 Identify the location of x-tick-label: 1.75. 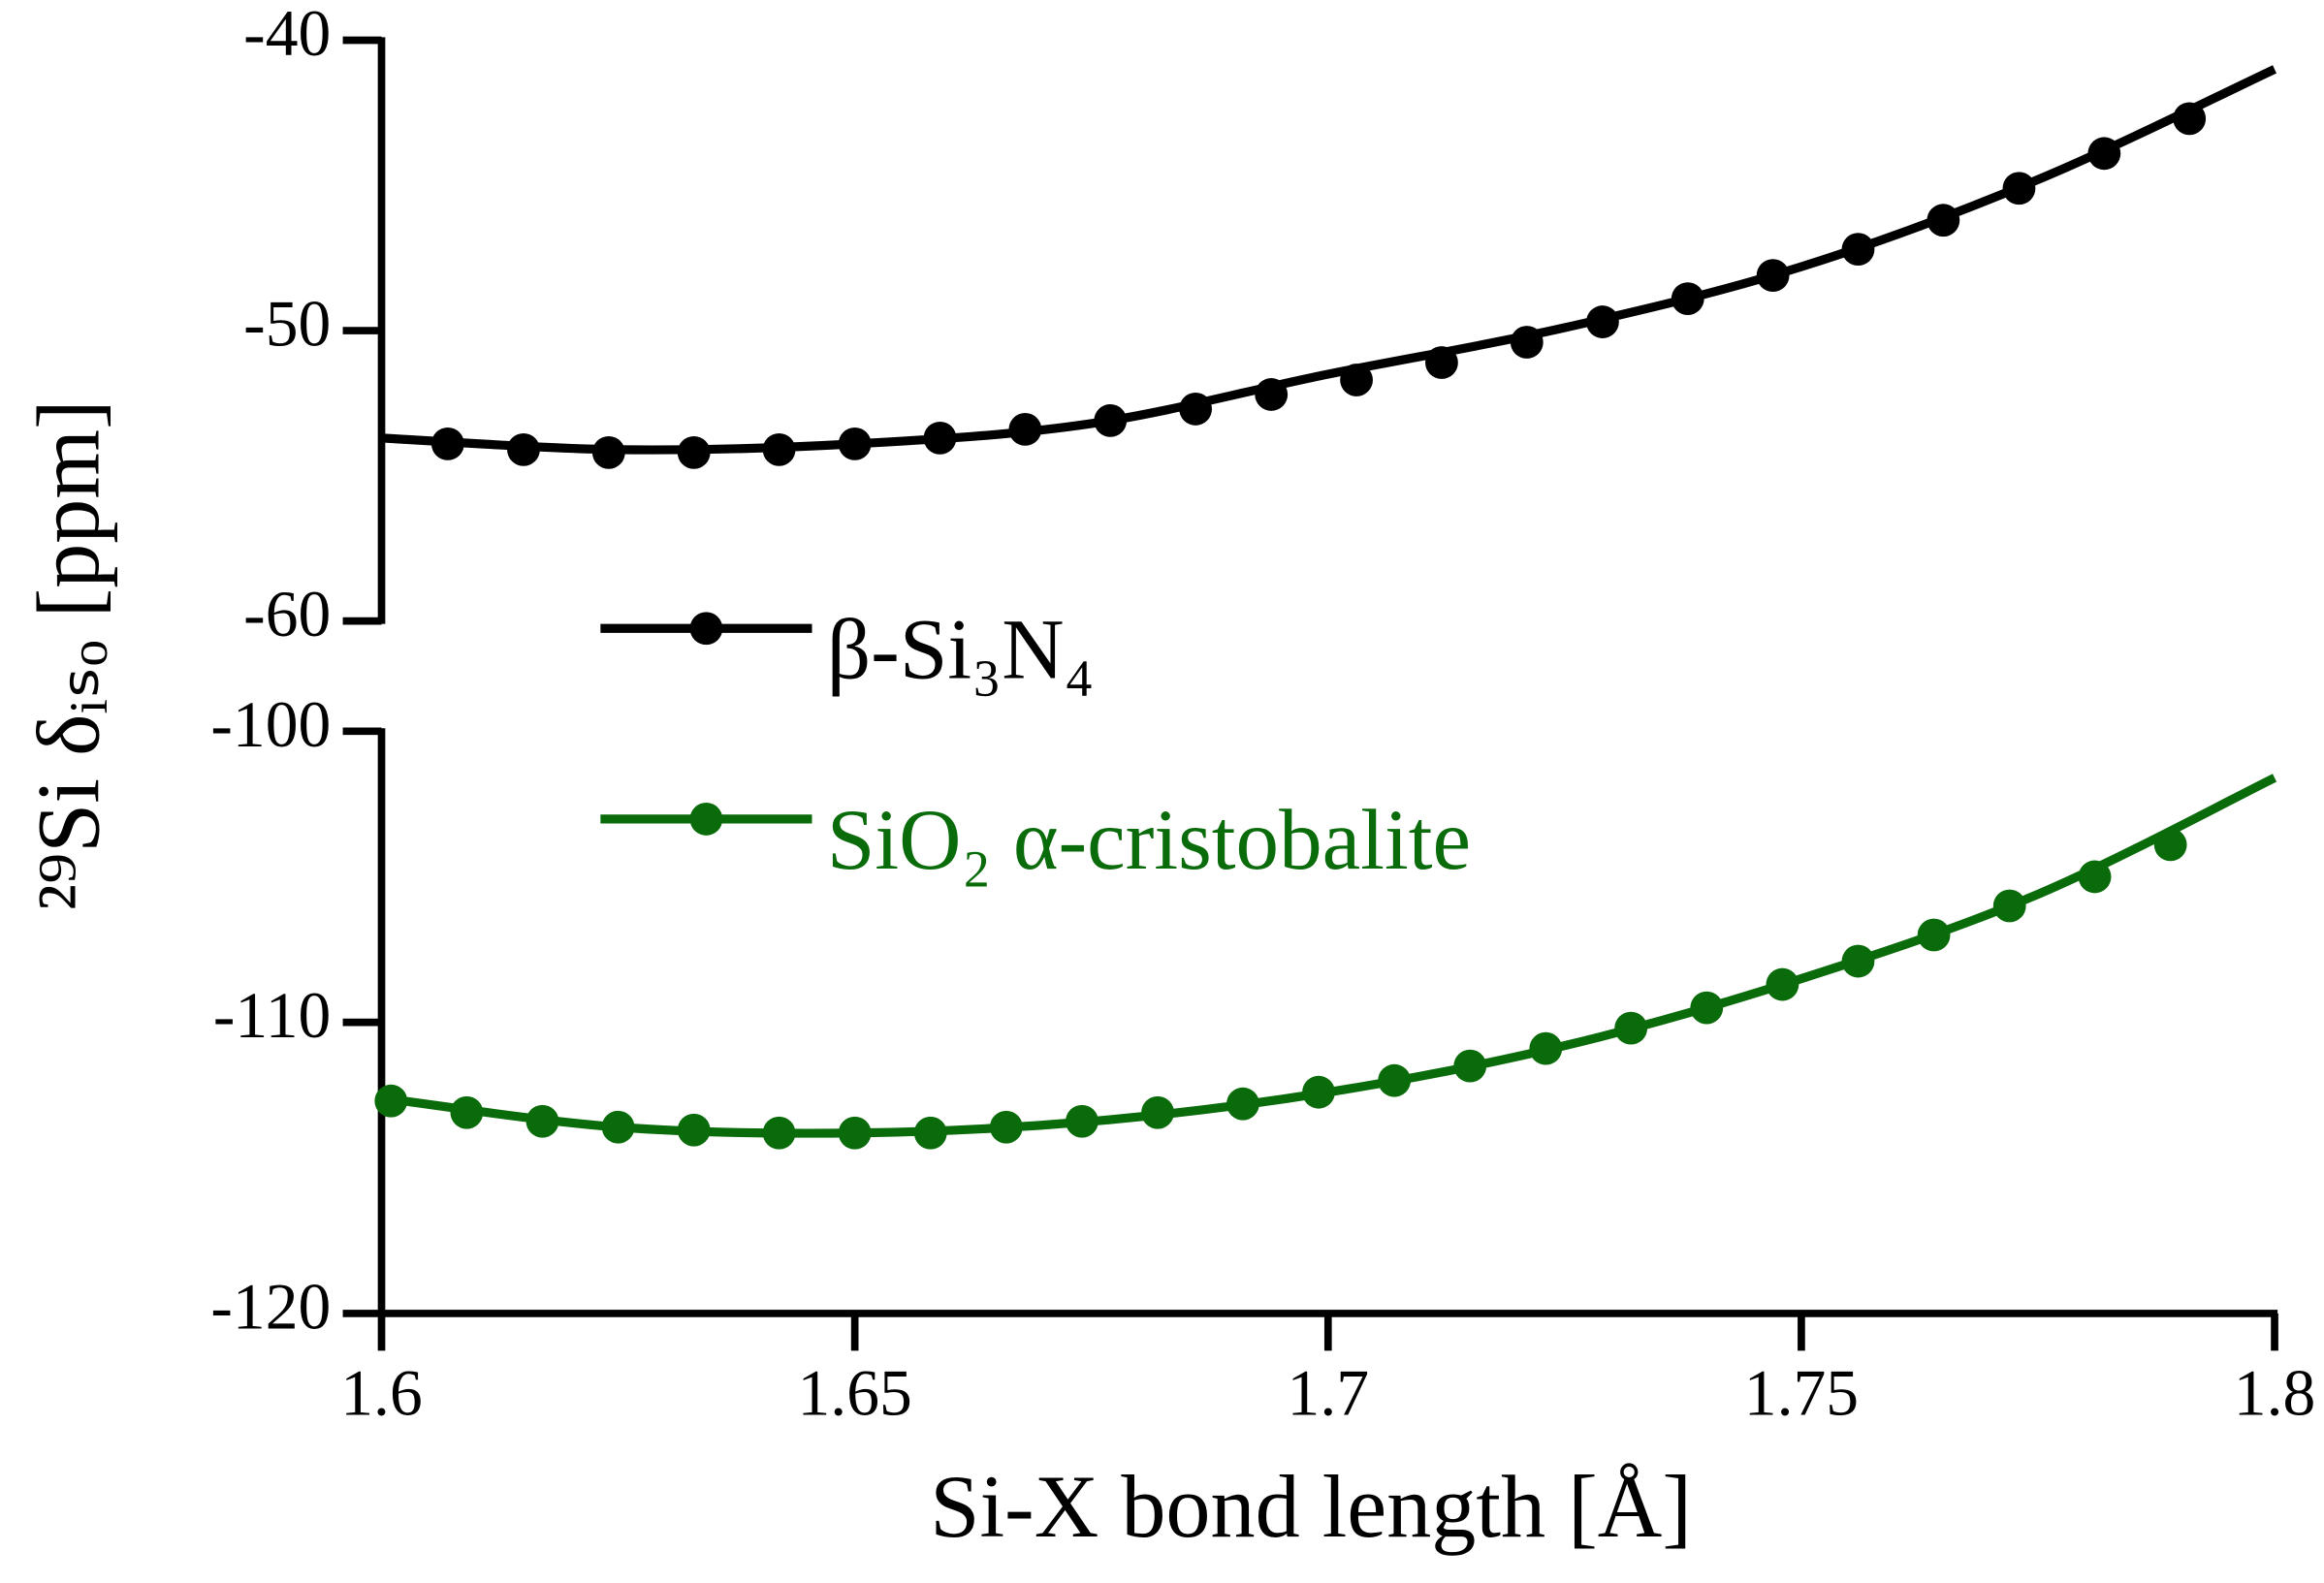
(1802, 1393).